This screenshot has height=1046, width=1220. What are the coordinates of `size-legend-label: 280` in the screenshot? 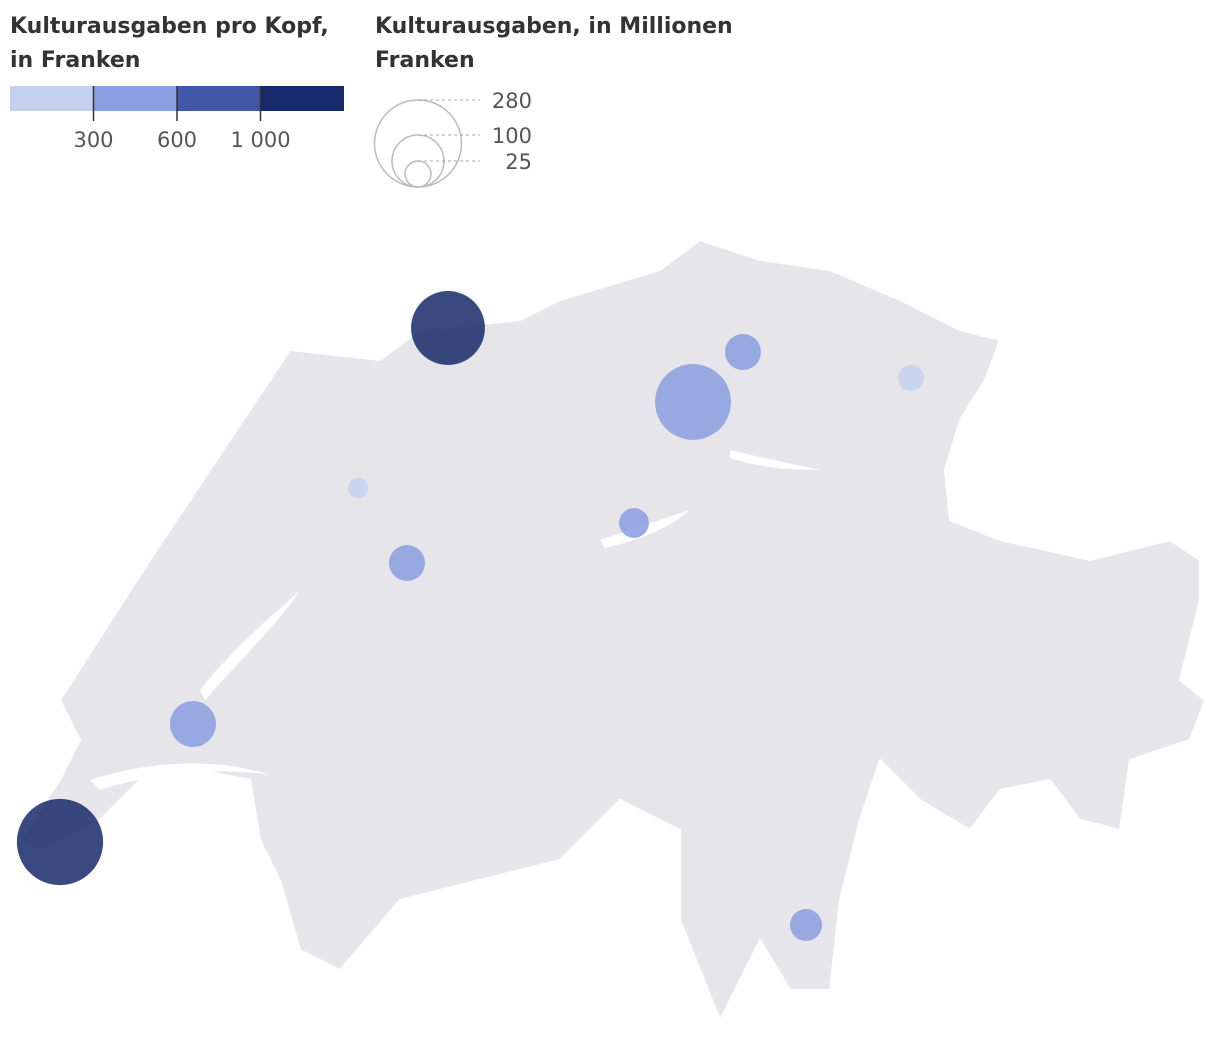 It's located at (512, 101).